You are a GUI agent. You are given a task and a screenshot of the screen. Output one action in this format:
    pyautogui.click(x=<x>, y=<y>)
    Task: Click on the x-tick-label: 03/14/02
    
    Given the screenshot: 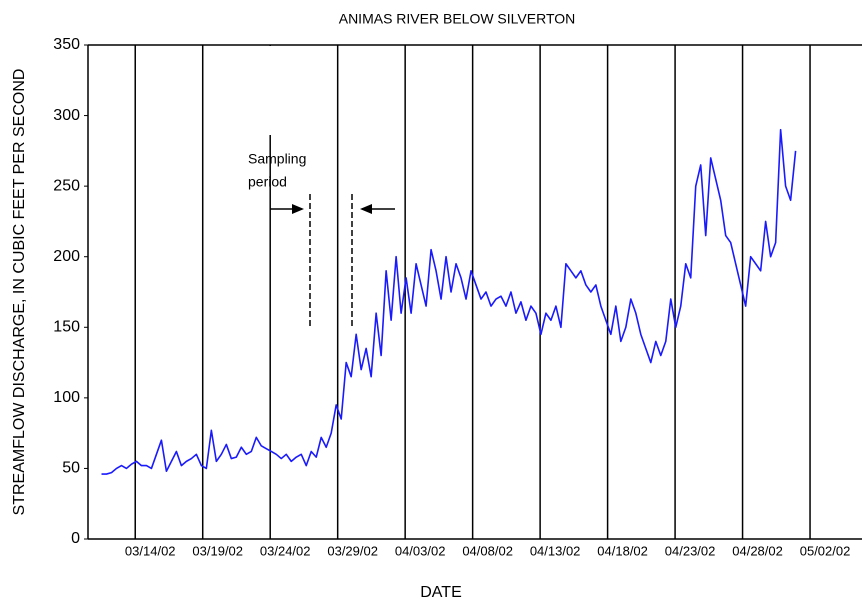 What is the action you would take?
    pyautogui.click(x=150, y=550)
    